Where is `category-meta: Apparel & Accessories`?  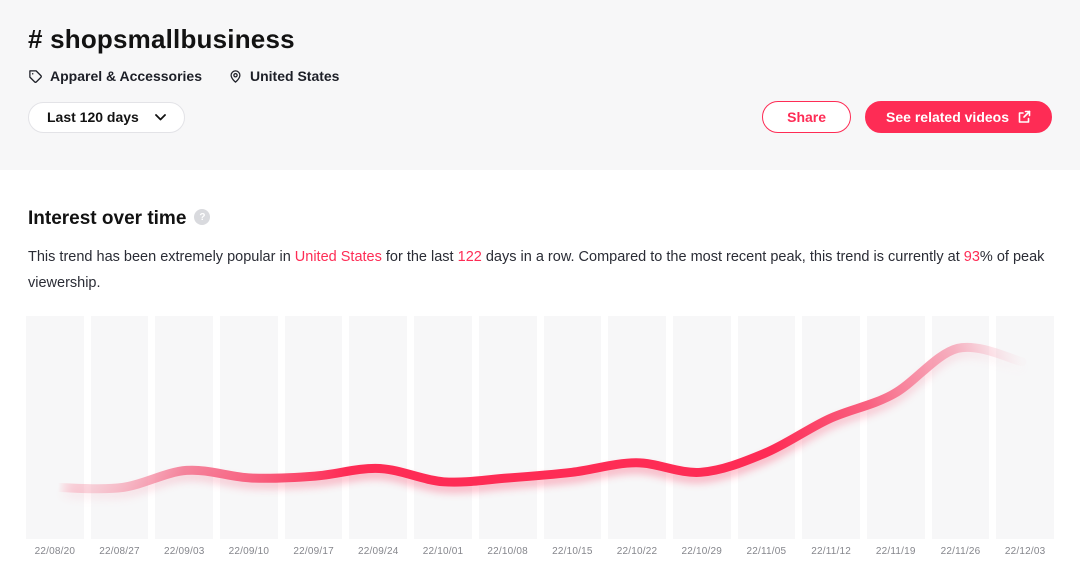
category-meta: Apparel & Accessories is located at coordinates (115, 76).